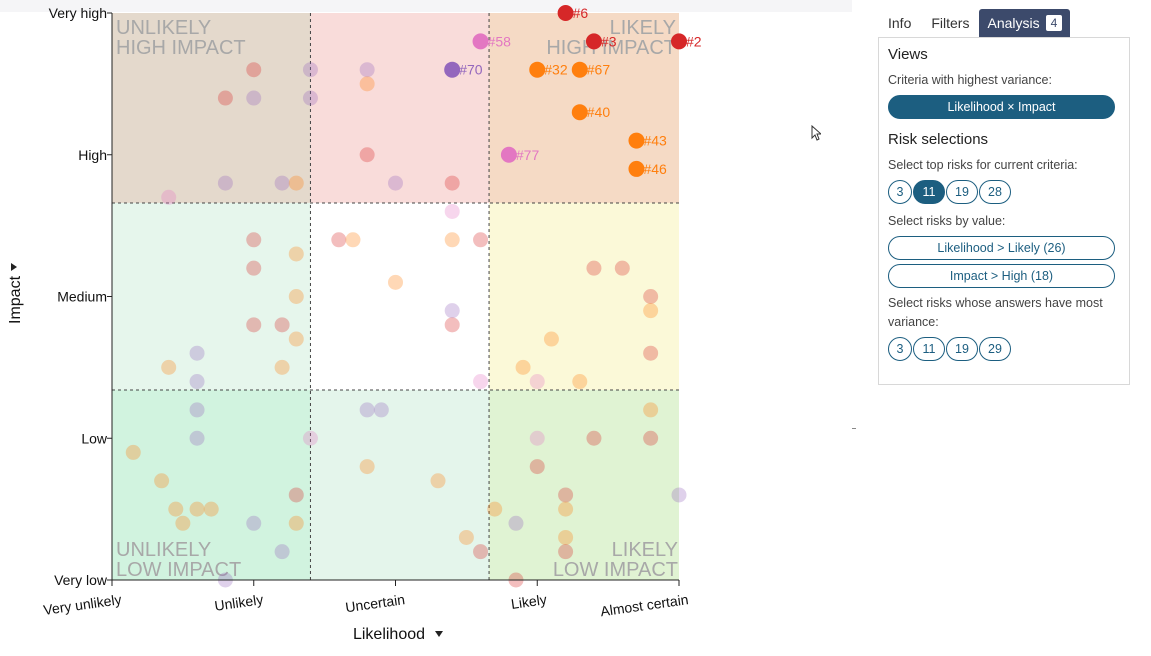 The width and height of the screenshot is (1151, 656). I want to click on tab-filters: Filters, so click(950, 23).